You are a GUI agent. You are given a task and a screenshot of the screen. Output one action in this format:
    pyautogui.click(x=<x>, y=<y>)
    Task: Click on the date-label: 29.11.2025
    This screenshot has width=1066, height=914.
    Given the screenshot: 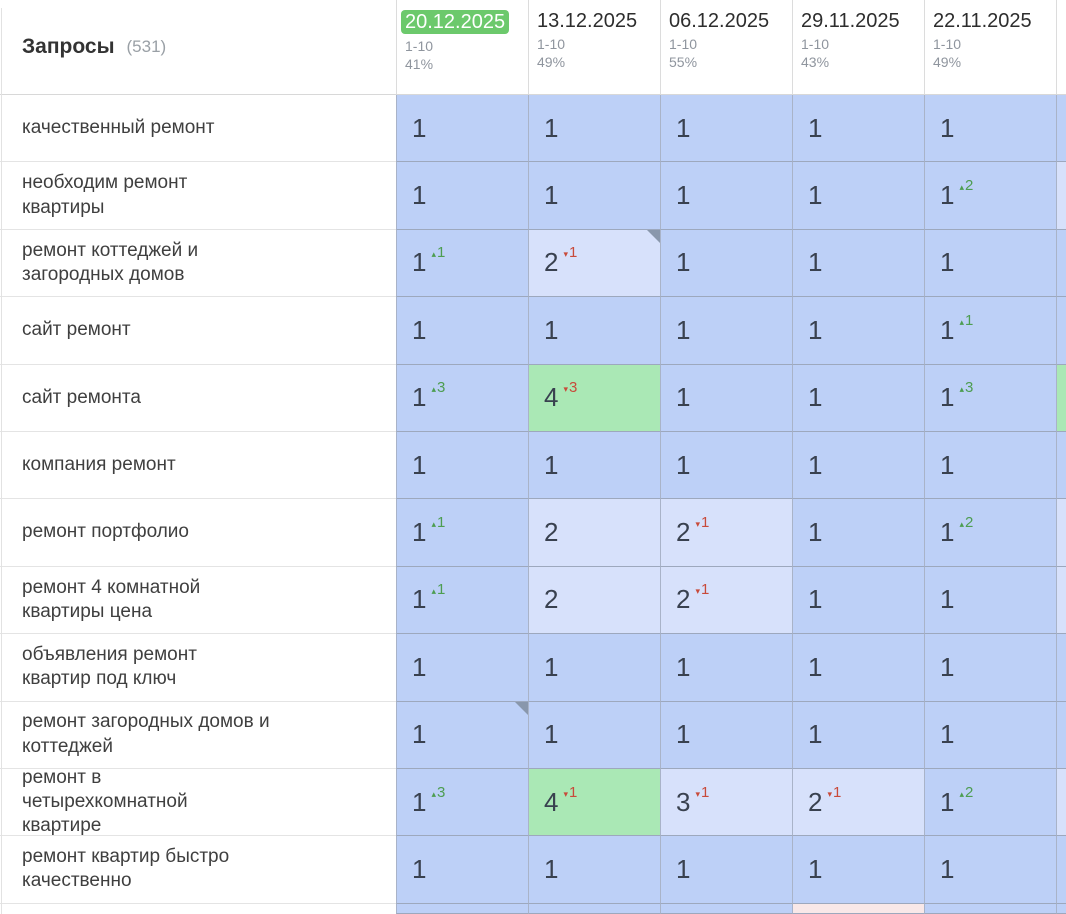 What is the action you would take?
    pyautogui.click(x=850, y=21)
    